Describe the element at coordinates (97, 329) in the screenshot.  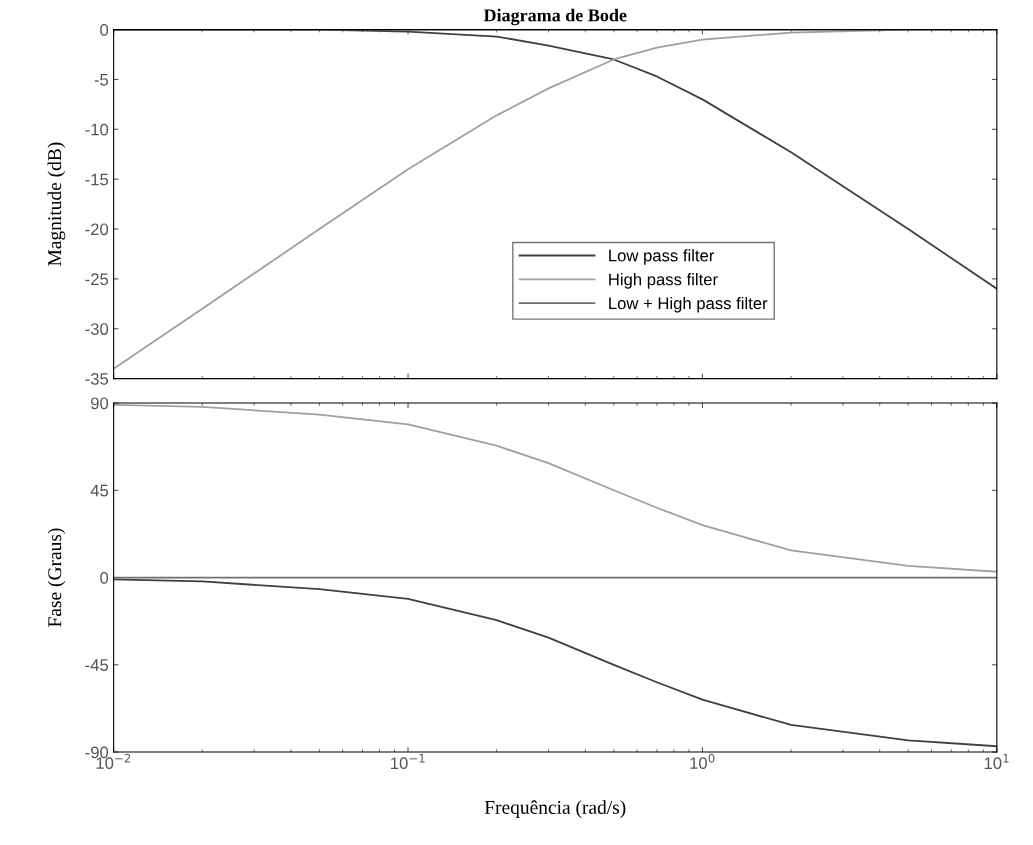
I see `y-tick-label: -30` at that location.